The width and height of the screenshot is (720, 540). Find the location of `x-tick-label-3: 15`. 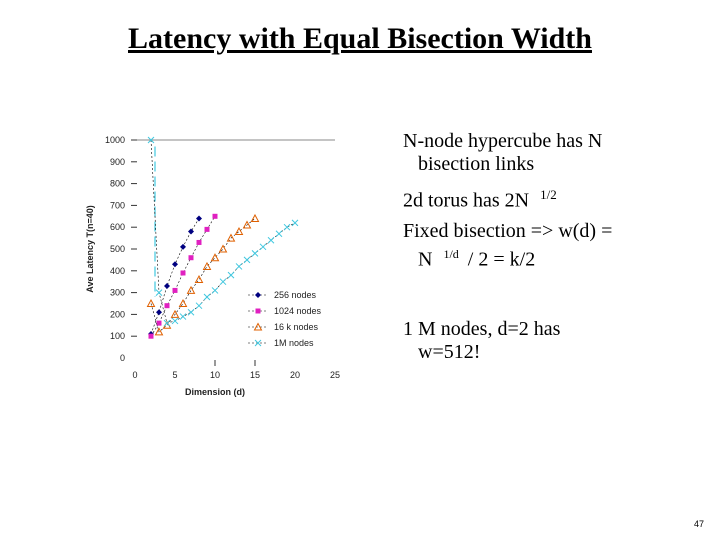

x-tick-label-3: 15 is located at coordinates (255, 375).